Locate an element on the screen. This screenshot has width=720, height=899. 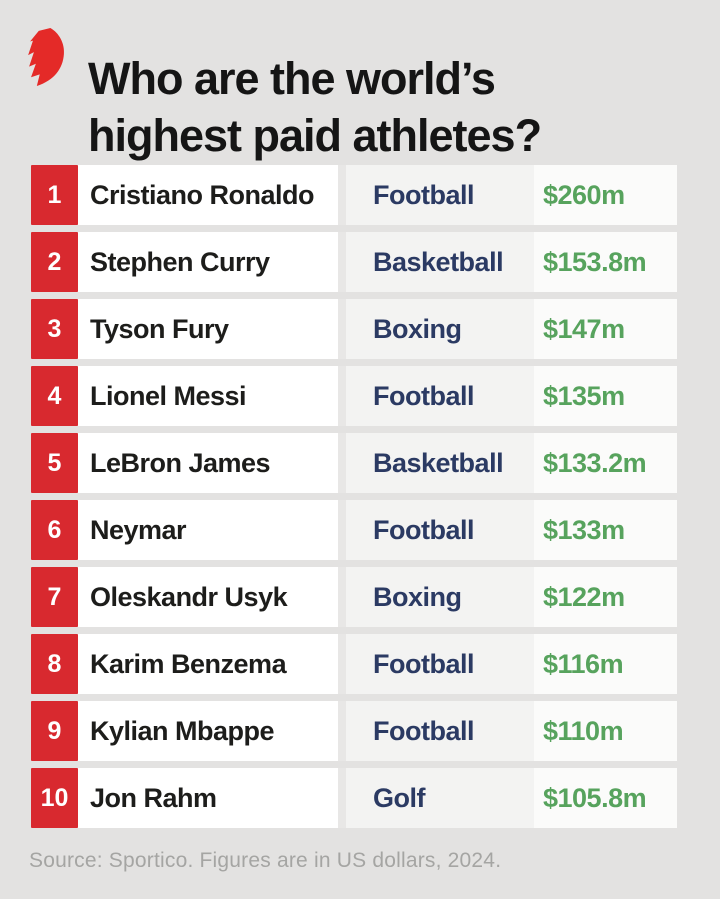
table-row: 6 Neymar Football $133m is located at coordinates (354, 530).